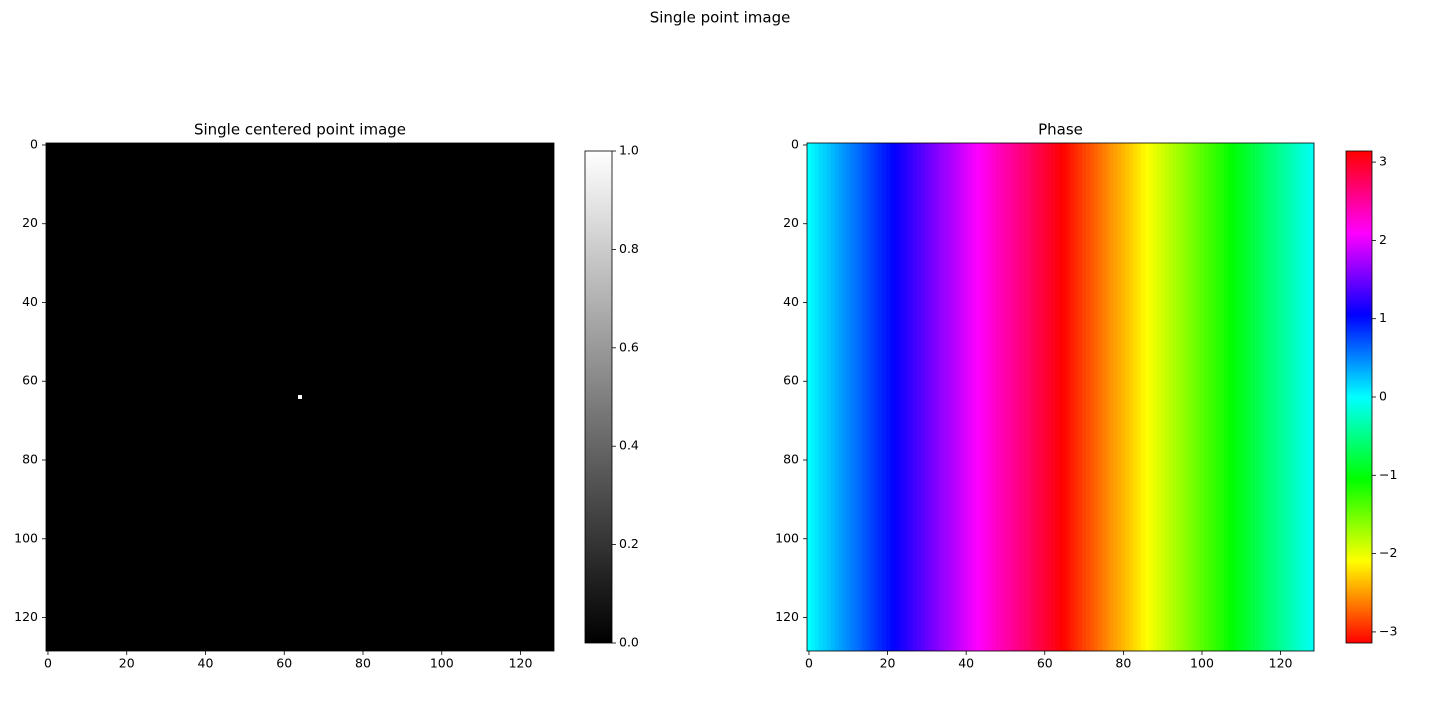 This screenshot has width=1451, height=715. Describe the element at coordinates (1388, 552) in the screenshot. I see `colorbar-tick-label: −2` at that location.